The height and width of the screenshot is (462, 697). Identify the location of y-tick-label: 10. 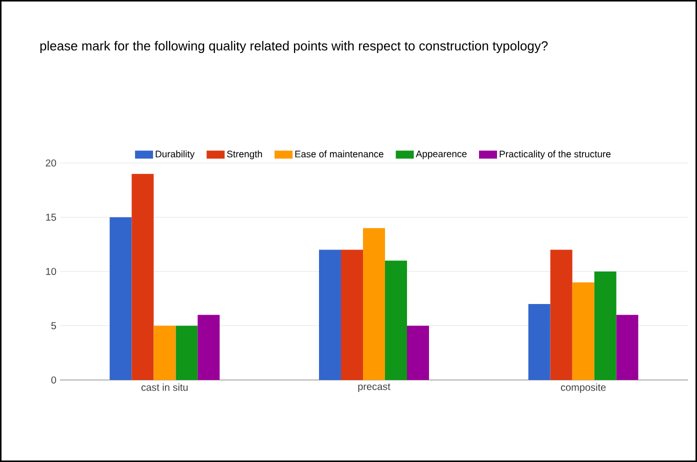
(51, 272).